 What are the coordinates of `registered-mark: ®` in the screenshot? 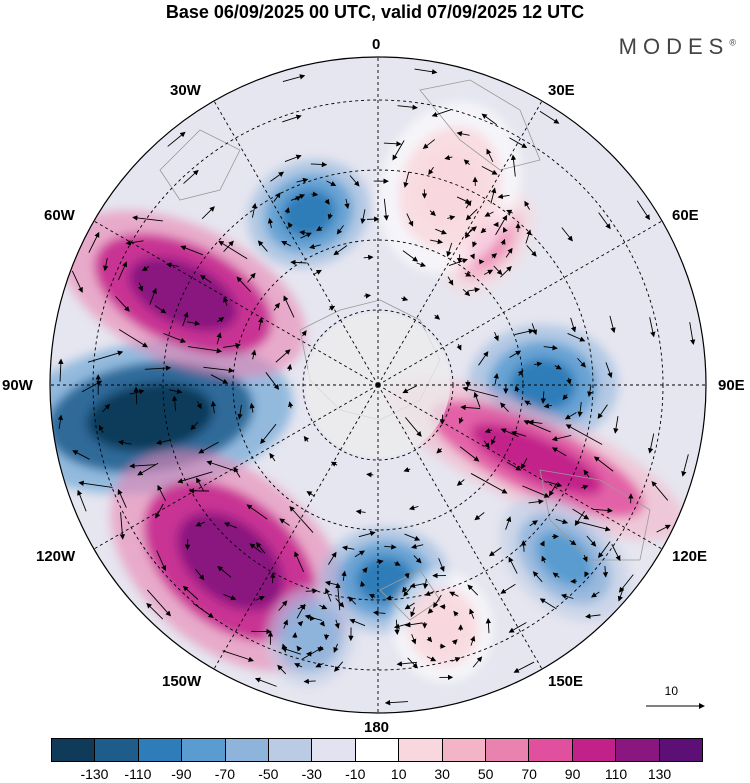 It's located at (732, 42).